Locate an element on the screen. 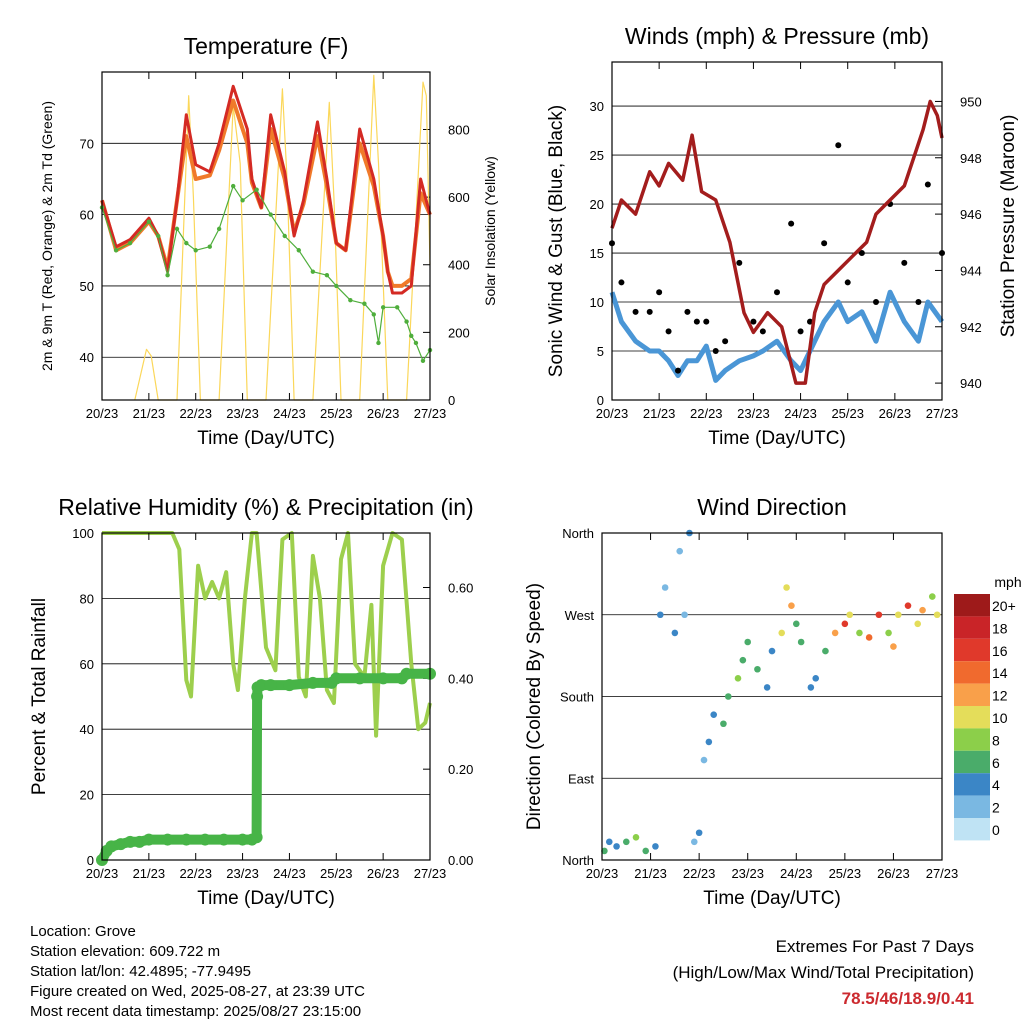 This screenshot has height=1024, width=1024. y-tick-label: 100 is located at coordinates (83, 533).